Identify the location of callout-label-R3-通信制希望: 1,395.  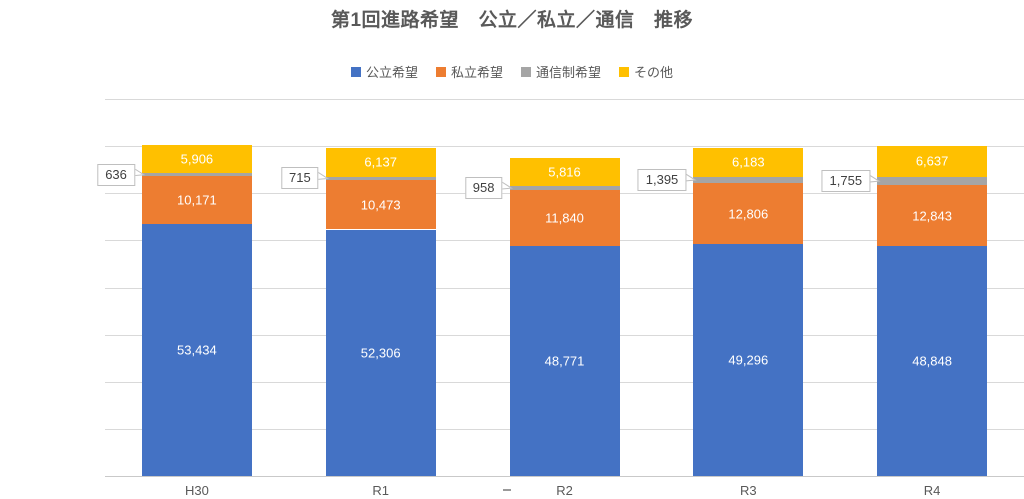
(662, 180).